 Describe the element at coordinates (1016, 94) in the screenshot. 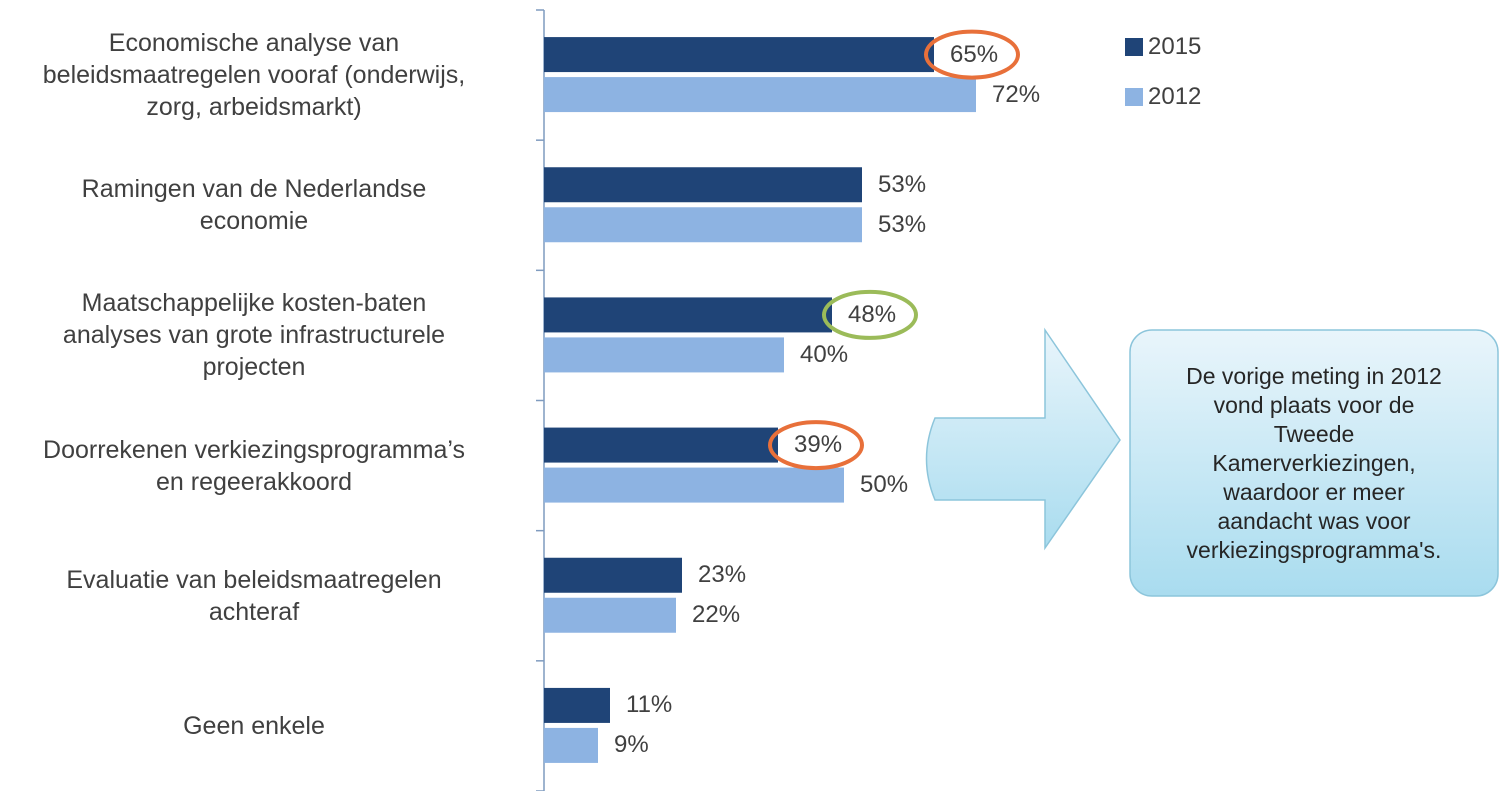

I see `value-label: 72%` at that location.